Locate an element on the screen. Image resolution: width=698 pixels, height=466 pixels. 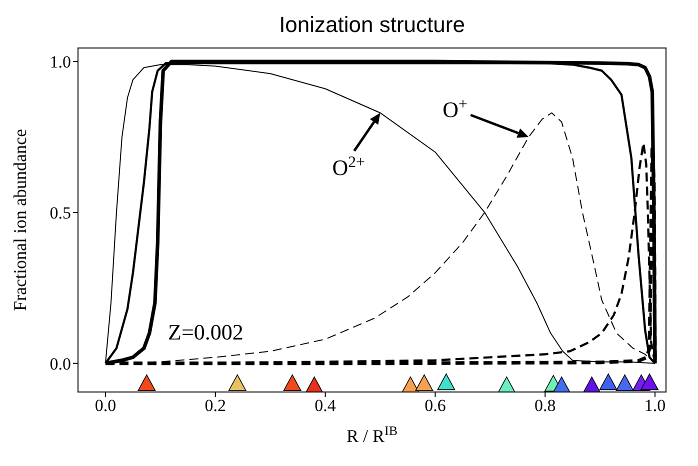
x-tick-label: 0.6 is located at coordinates (435, 406).